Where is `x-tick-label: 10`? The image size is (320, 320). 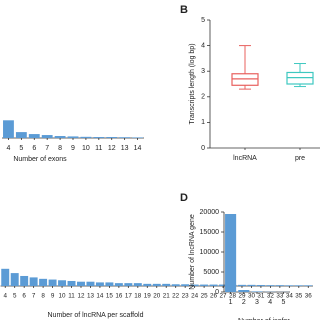 x-tick-label: 10 is located at coordinates (63, 296).